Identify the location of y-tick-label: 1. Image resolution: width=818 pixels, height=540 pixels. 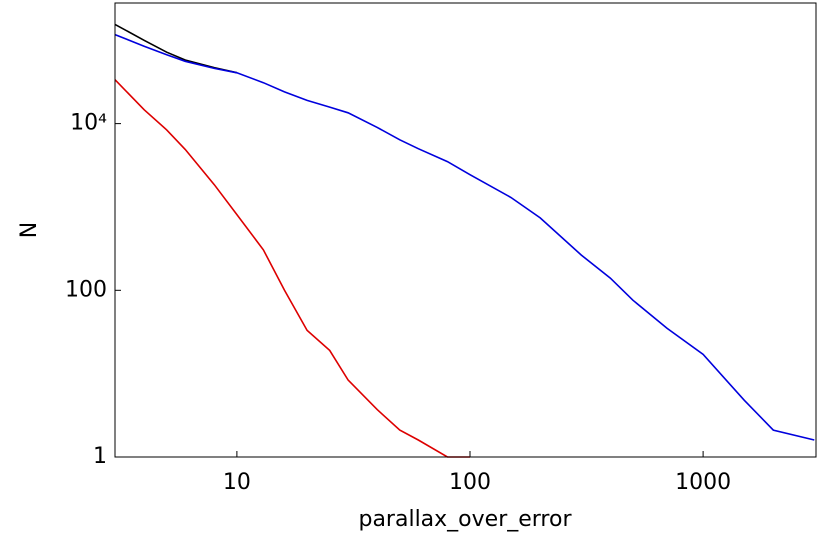
(100, 456).